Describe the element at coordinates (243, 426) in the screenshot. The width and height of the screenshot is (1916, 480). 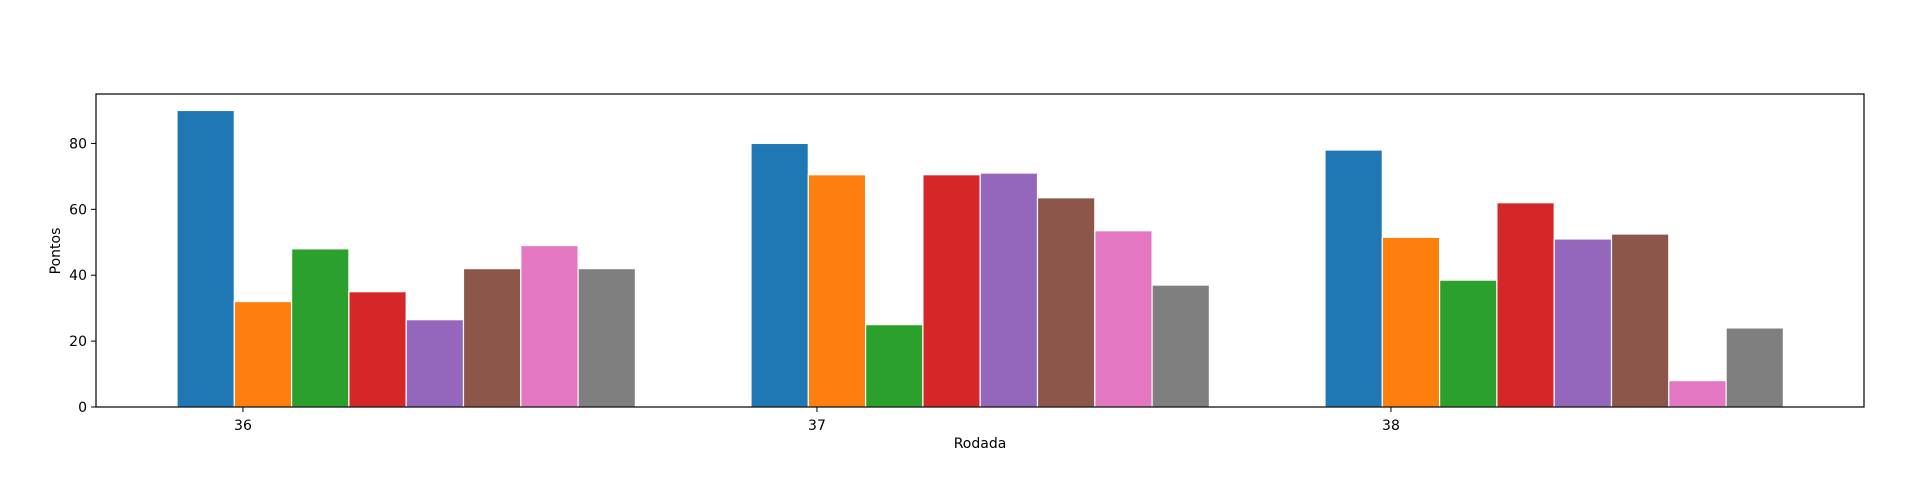
I see `x-tick-label: 36` at that location.